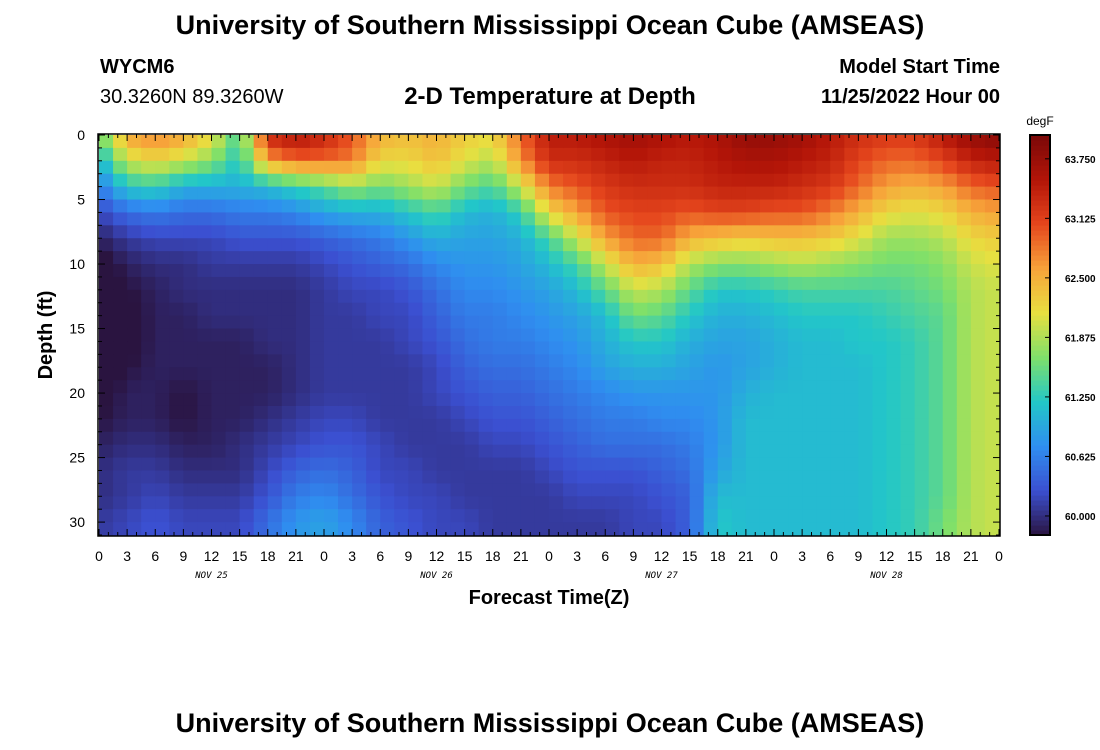  I want to click on x-tick-label: 15, so click(915, 556).